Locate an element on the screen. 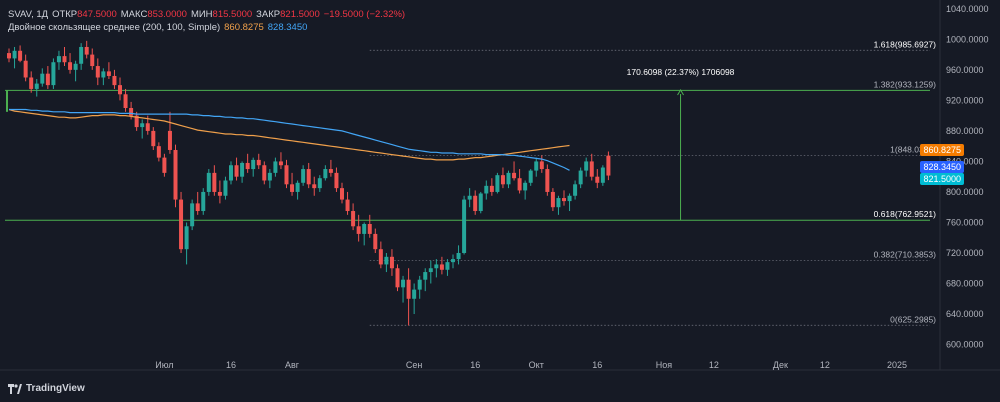  legend-symbol: SVAV, 1Д is located at coordinates (28, 14).